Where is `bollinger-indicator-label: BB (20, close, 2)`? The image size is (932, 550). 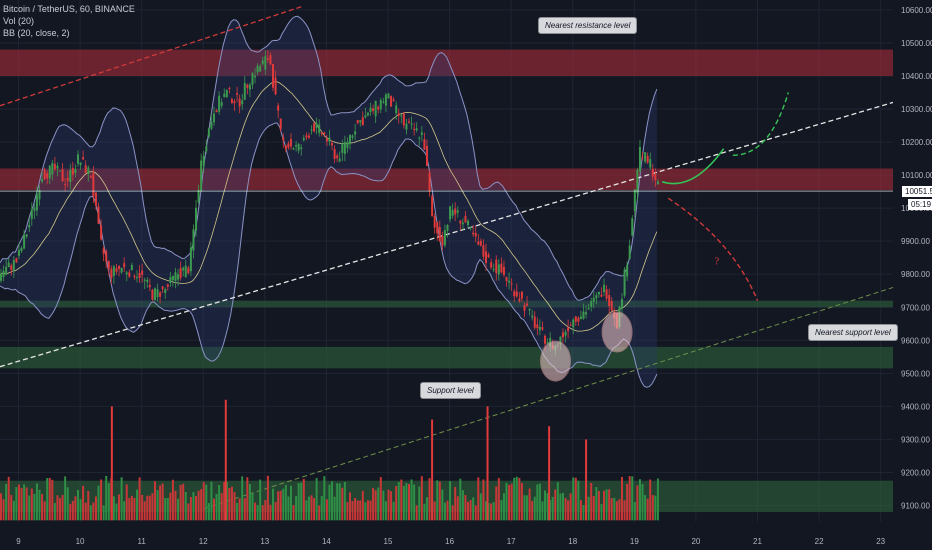 bollinger-indicator-label: BB (20, close, 2) is located at coordinates (36, 33).